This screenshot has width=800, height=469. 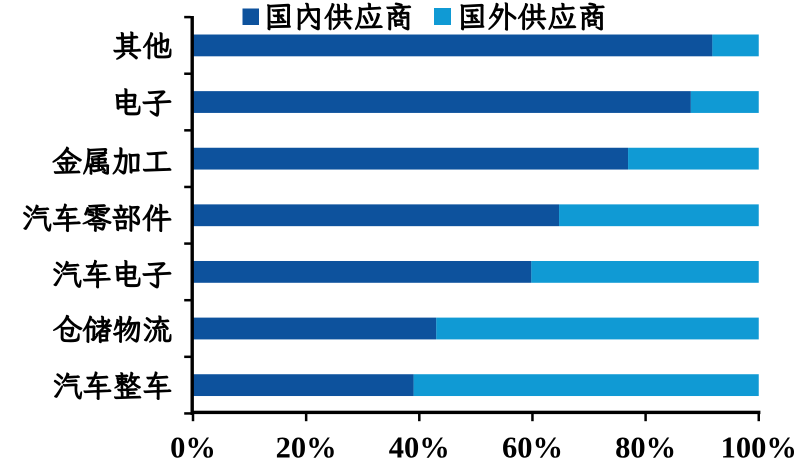 What do you see at coordinates (645, 448) in the screenshot?
I see `svg-text: 80%` at bounding box center [645, 448].